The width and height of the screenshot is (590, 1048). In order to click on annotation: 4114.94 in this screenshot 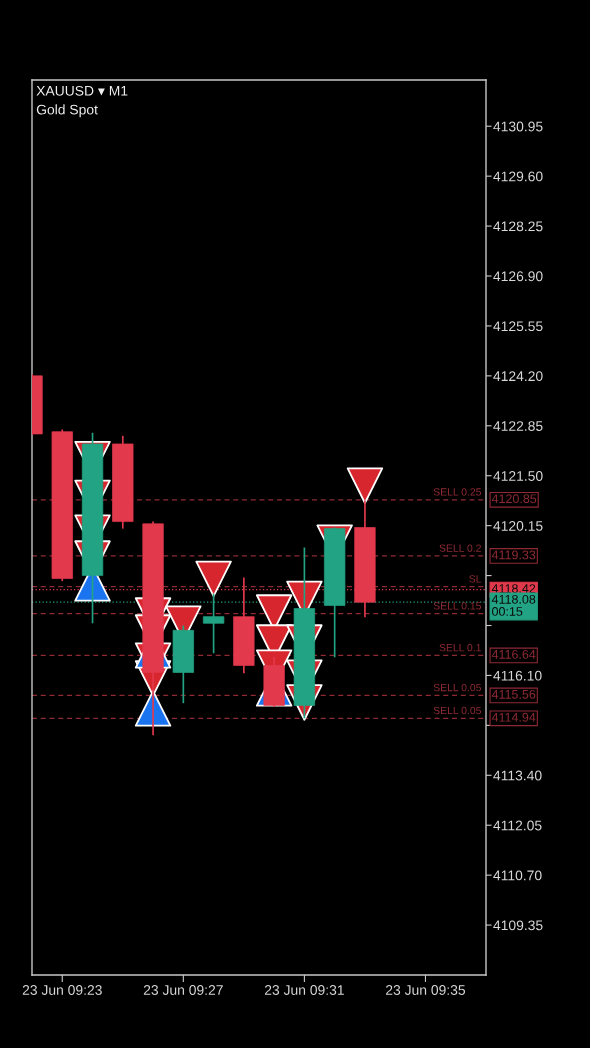, I will do `click(513, 717)`.